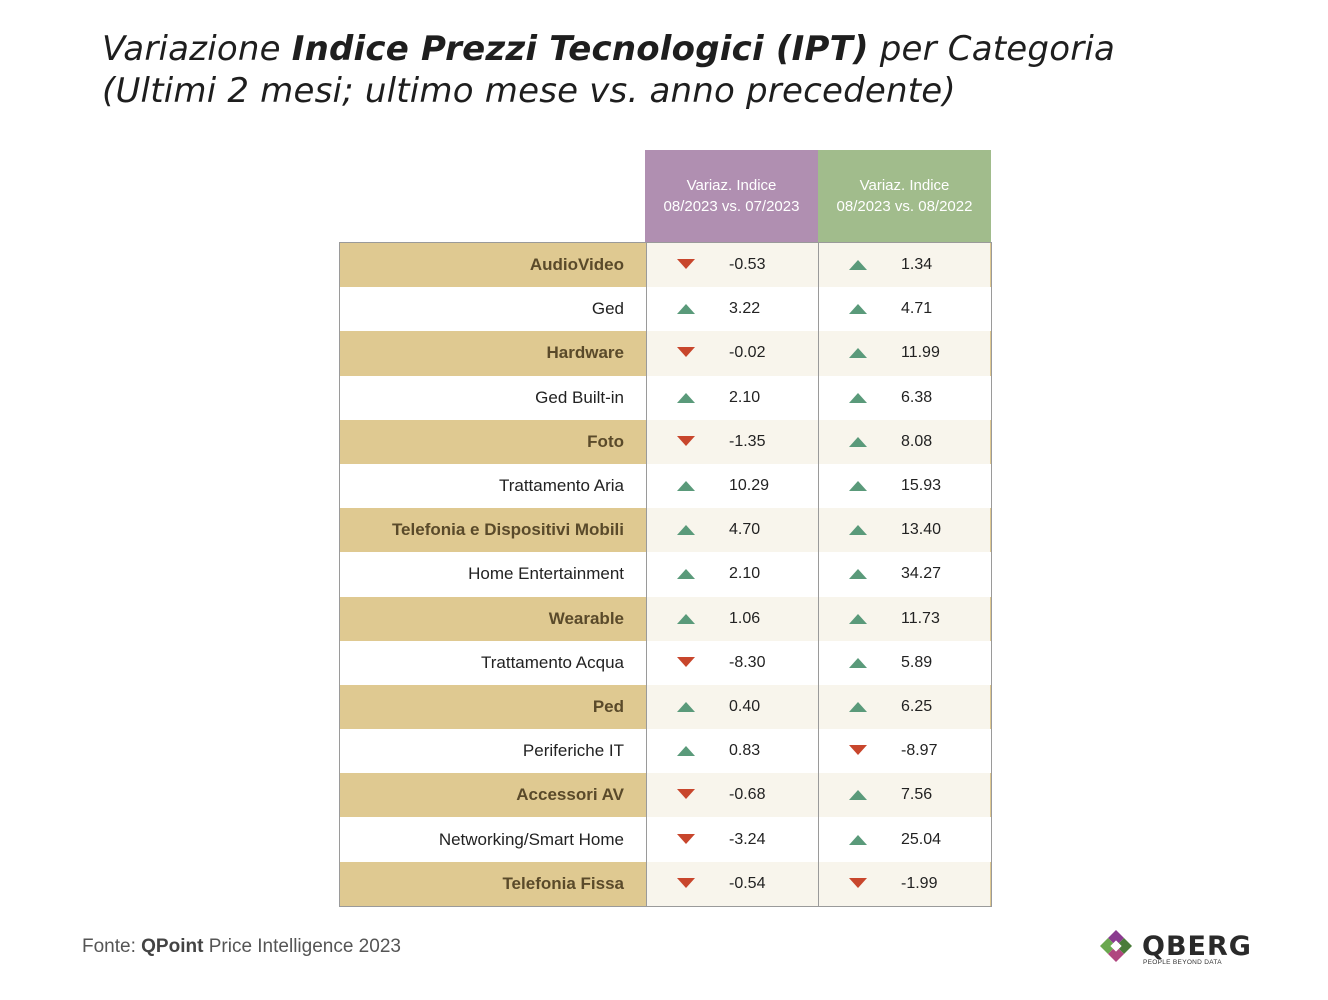  I want to click on category-label: AudioVideo, so click(576, 265).